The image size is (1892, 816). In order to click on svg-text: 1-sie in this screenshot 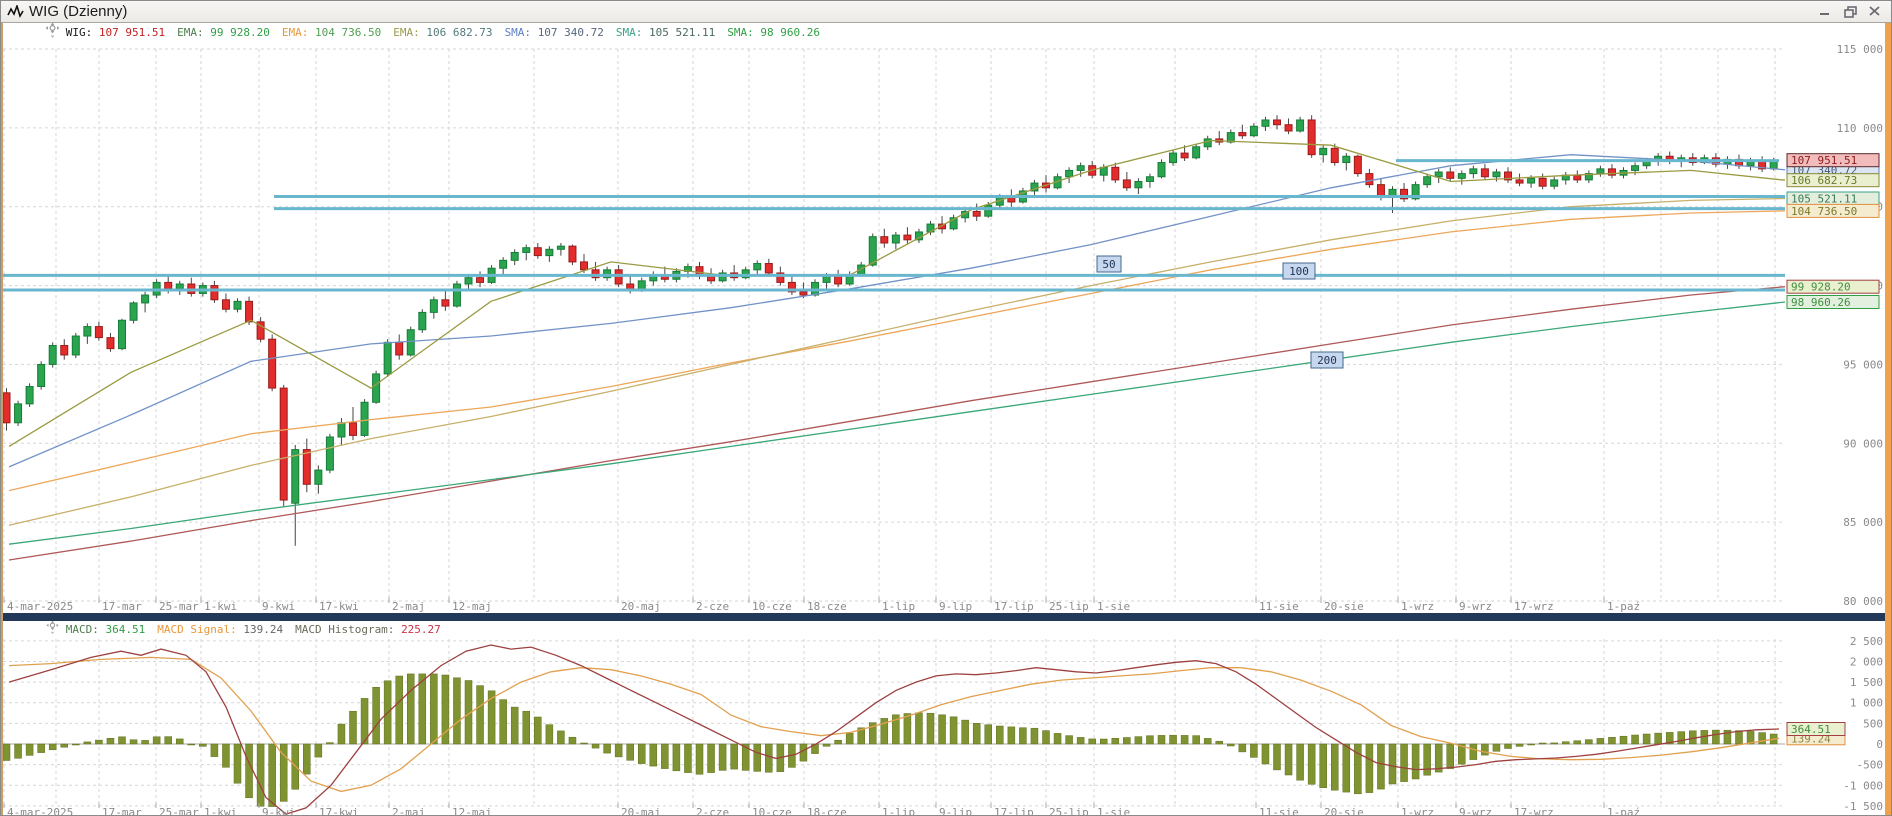, I will do `click(1113, 811)`.